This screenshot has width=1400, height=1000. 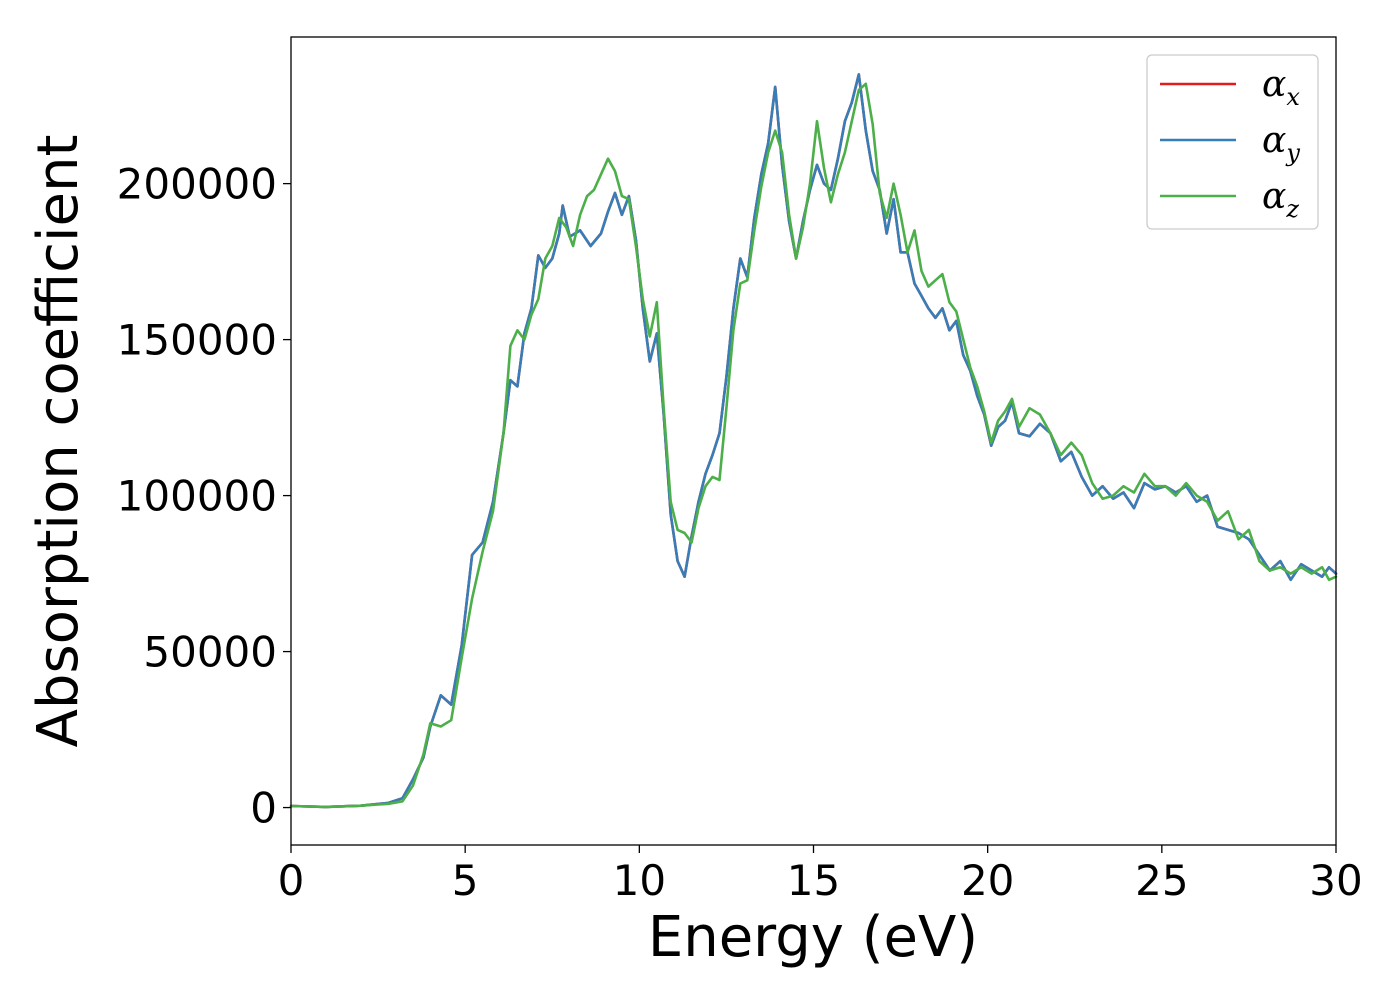 What do you see at coordinates (210, 652) in the screenshot?
I see `y-tick-label: 50000` at bounding box center [210, 652].